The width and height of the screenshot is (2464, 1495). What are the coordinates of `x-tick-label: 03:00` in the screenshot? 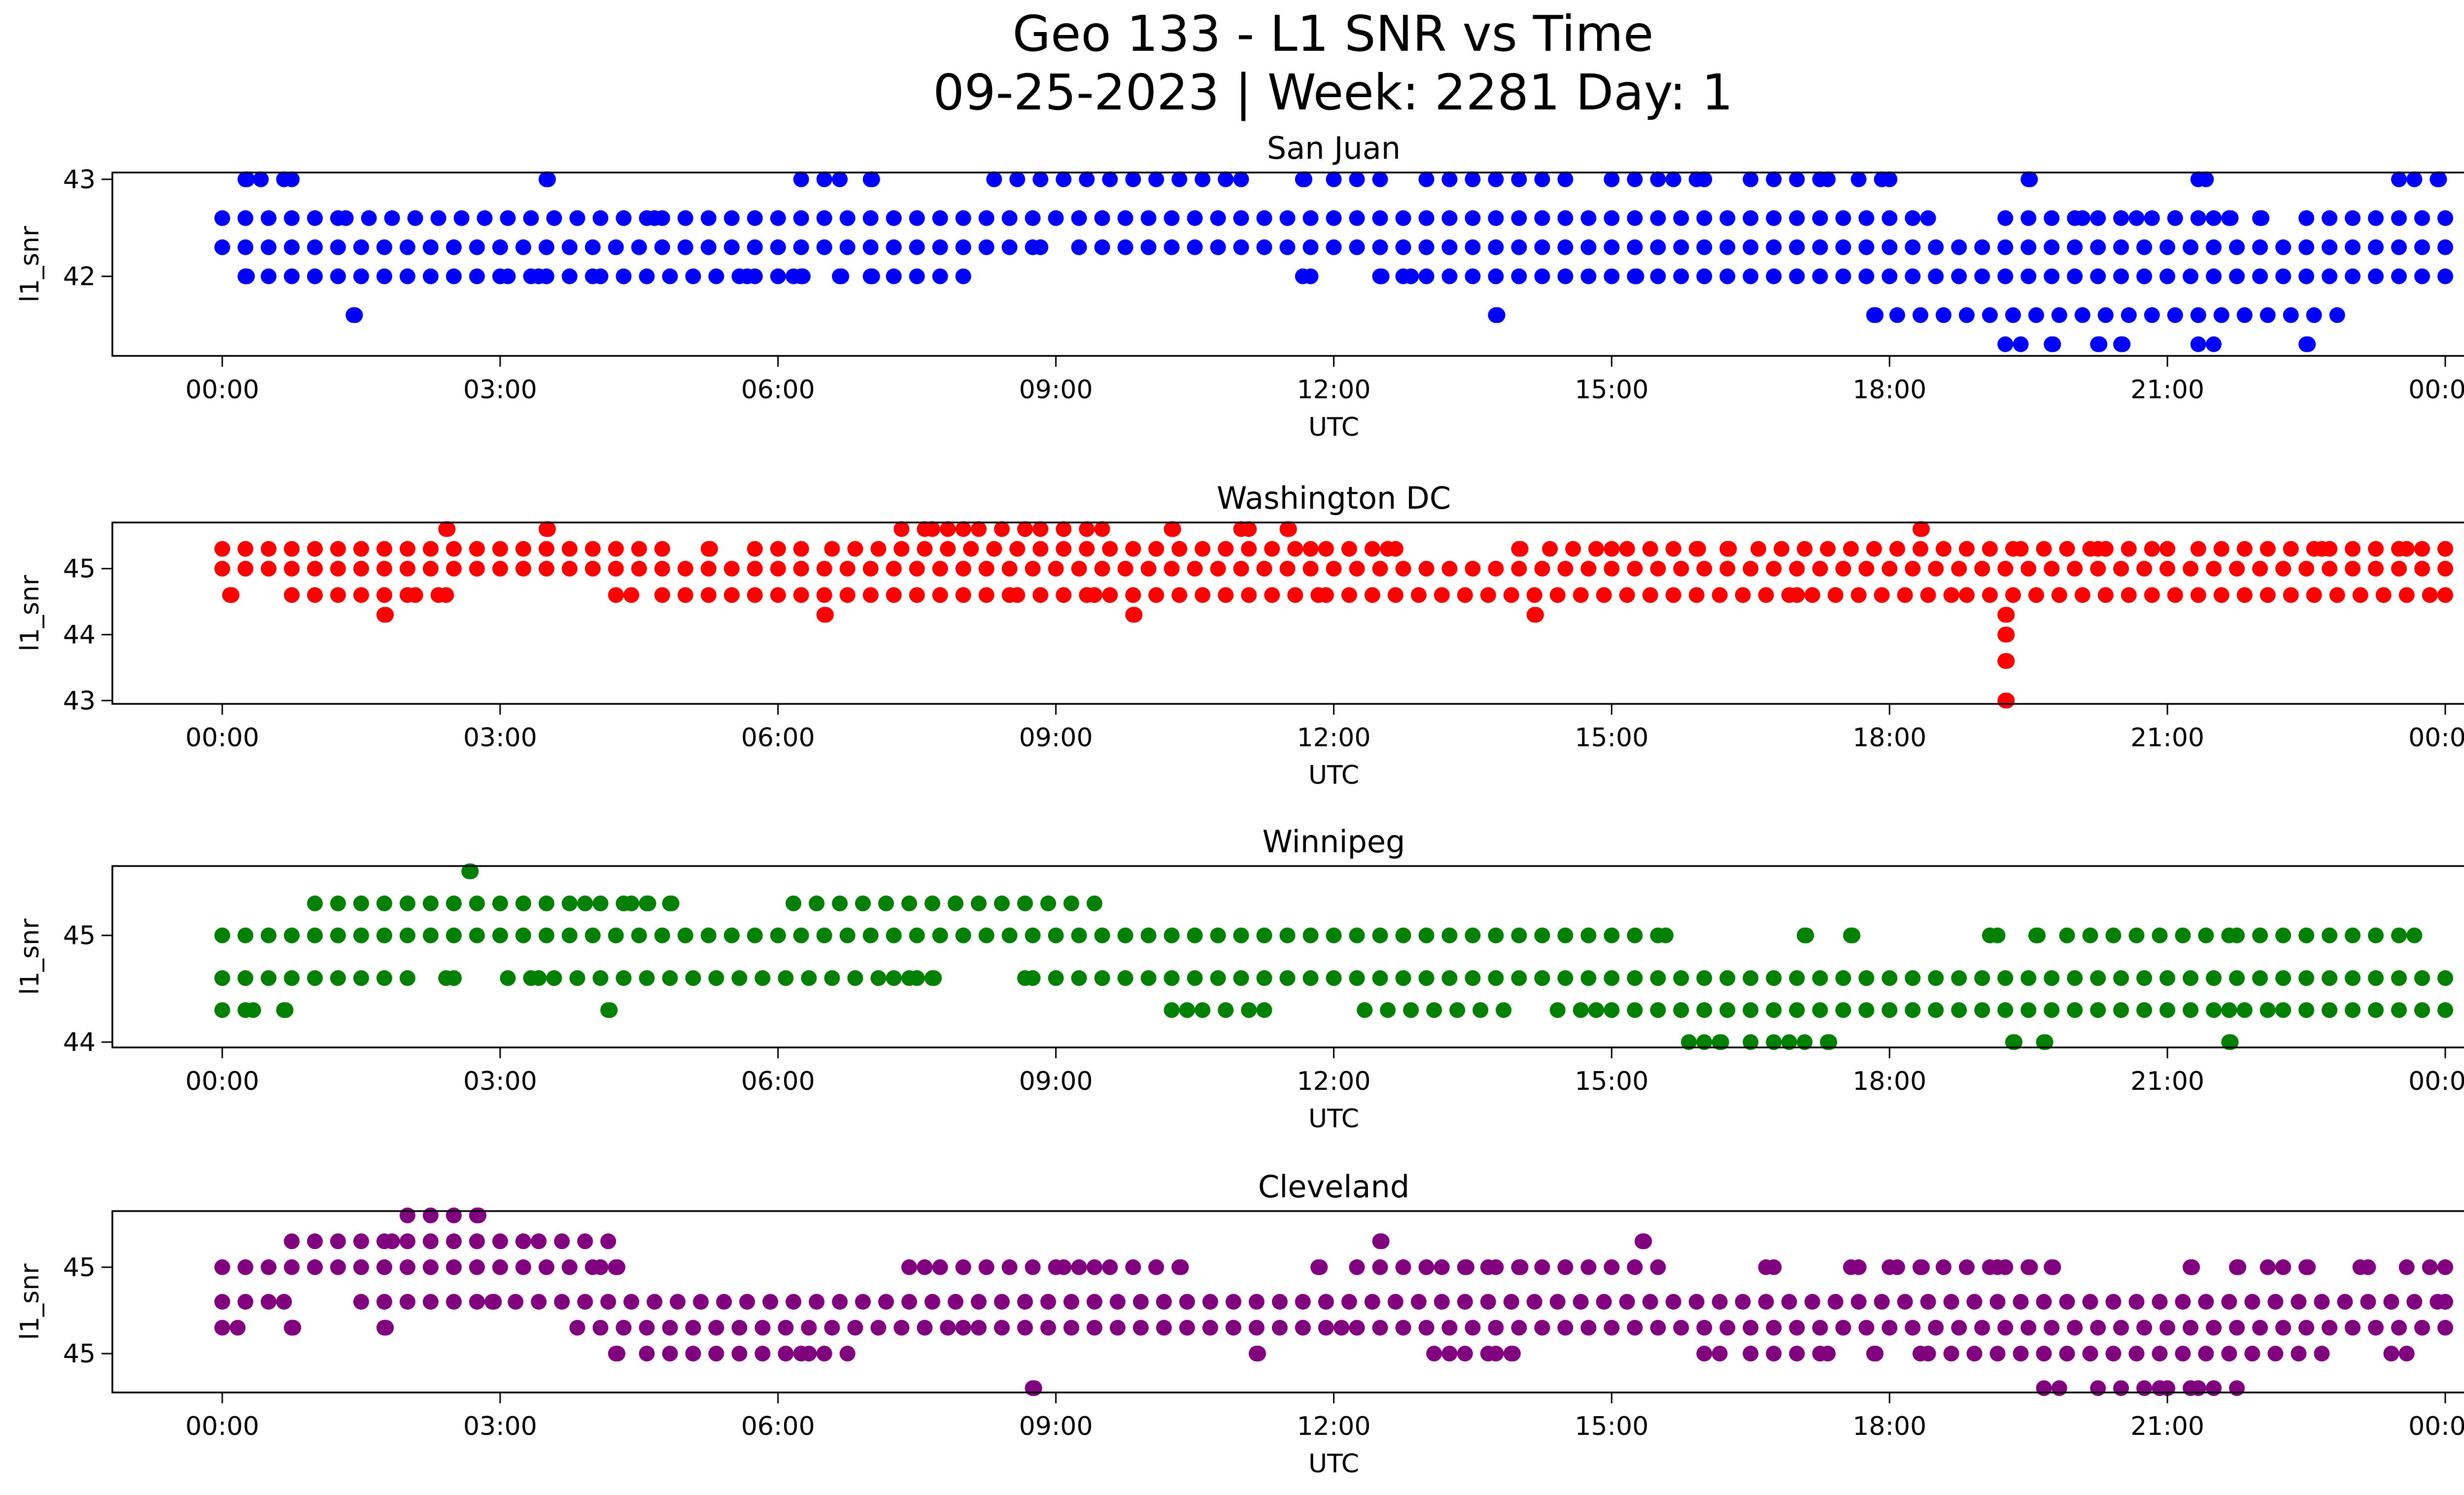 It's located at (500, 1426).